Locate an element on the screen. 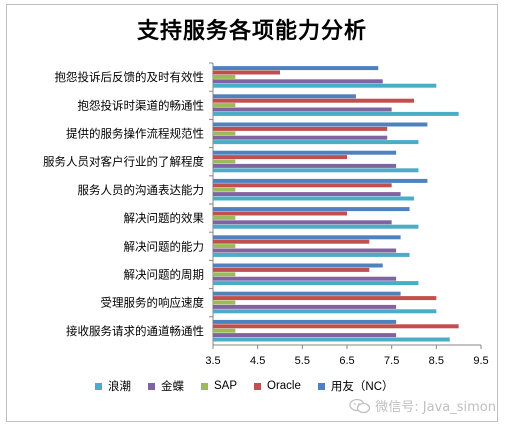  category-label: 服务人员对客户行业的了解程度 is located at coordinates (123, 162).